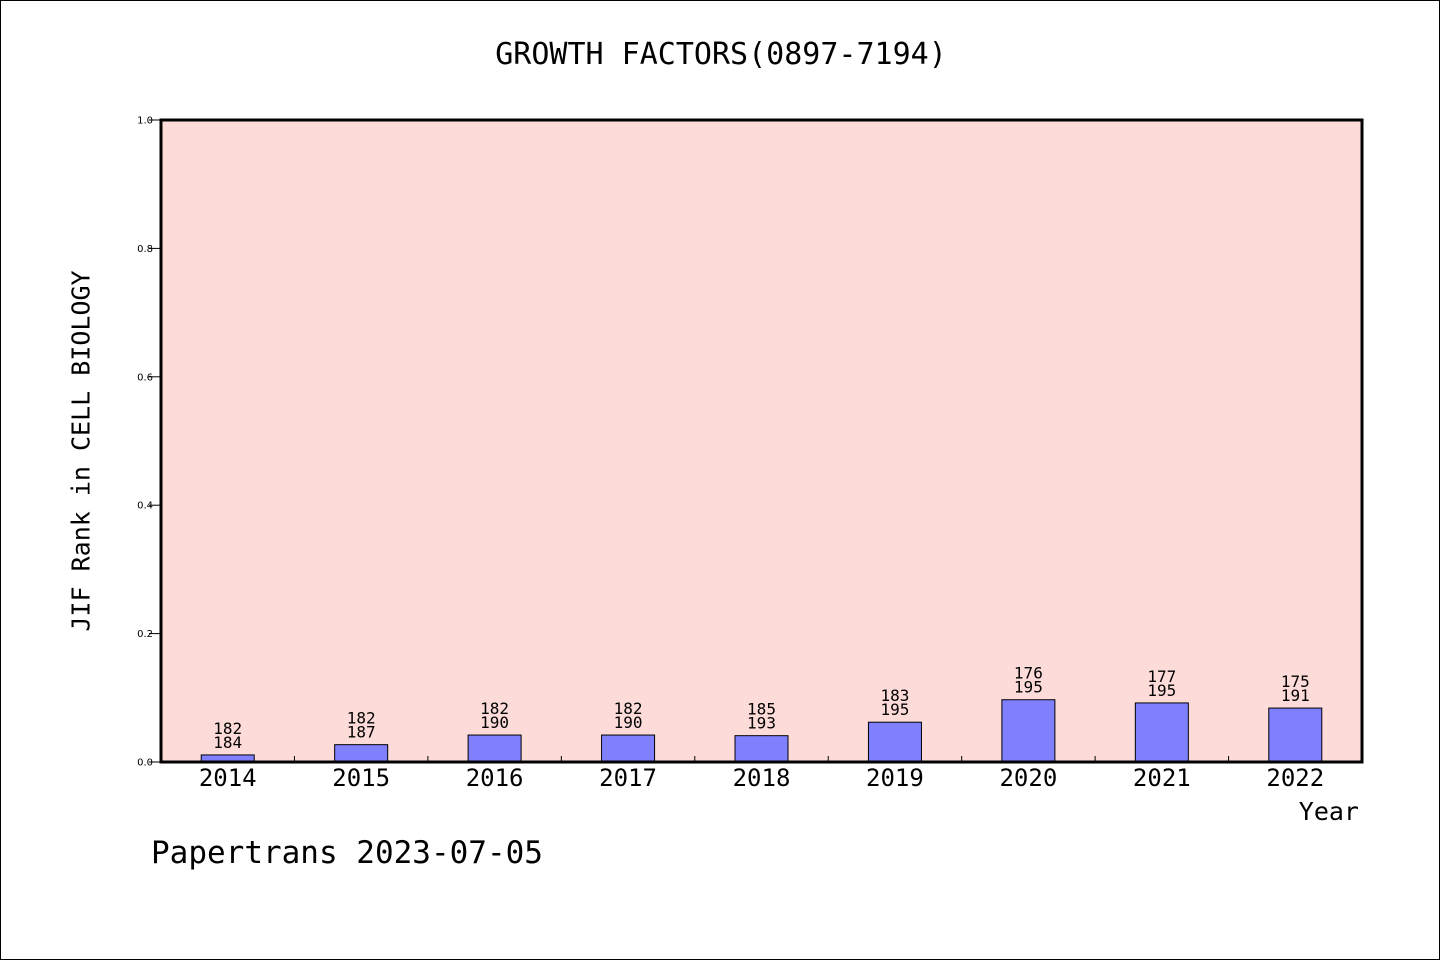 This screenshot has width=1440, height=961. I want to click on y-tick-label: 0.4, so click(145, 506).